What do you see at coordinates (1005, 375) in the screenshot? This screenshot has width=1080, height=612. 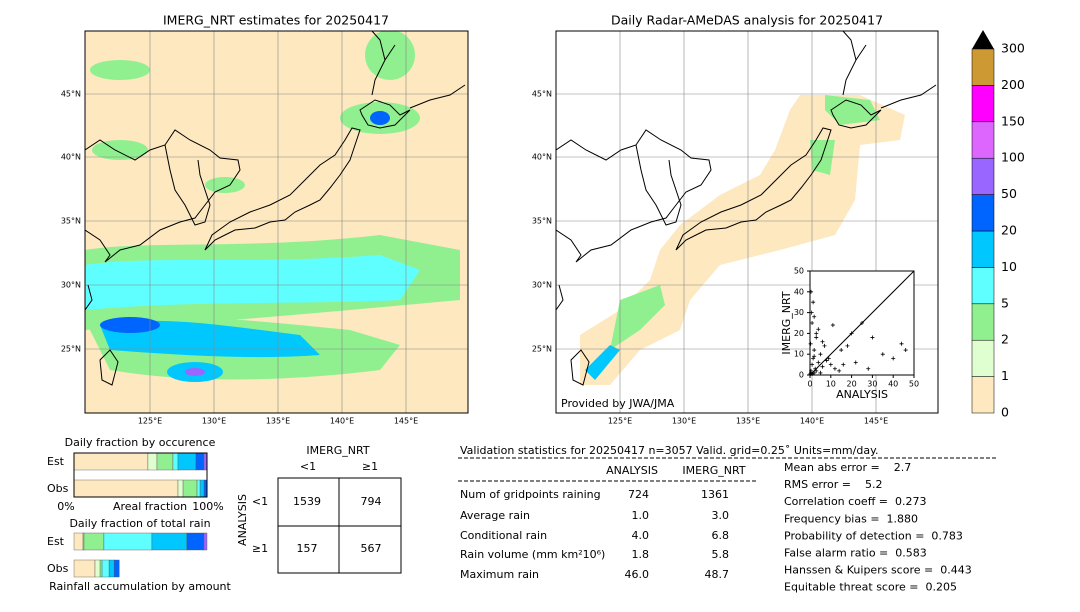 I see `colorbar-label: 1` at bounding box center [1005, 375].